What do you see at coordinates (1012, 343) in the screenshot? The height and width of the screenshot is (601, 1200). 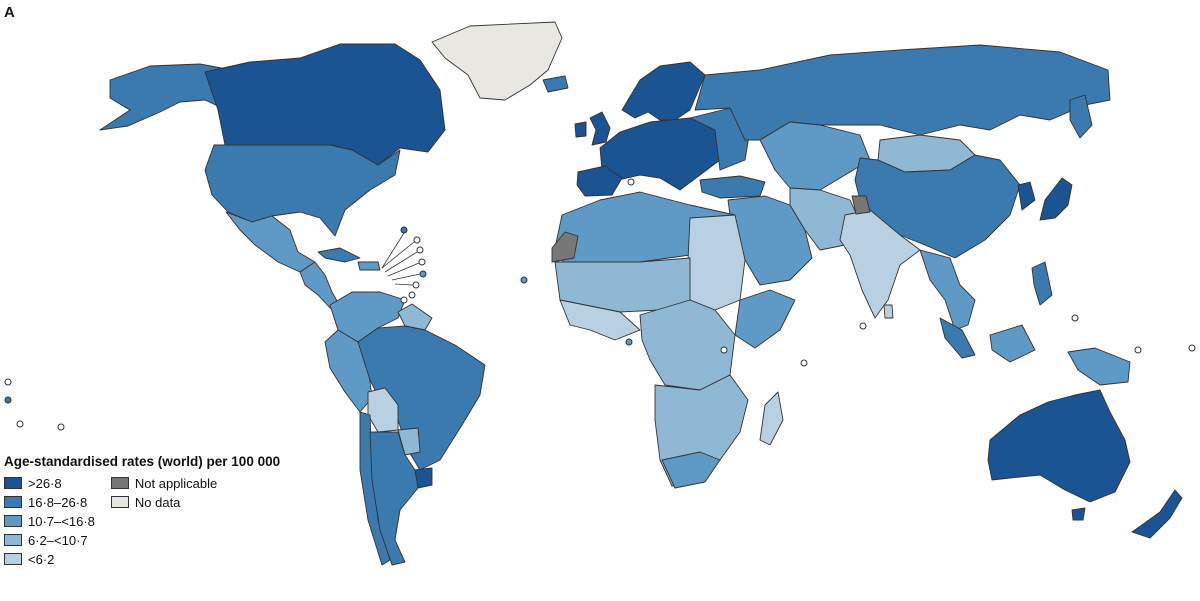 I see `region-indonesia` at bounding box center [1012, 343].